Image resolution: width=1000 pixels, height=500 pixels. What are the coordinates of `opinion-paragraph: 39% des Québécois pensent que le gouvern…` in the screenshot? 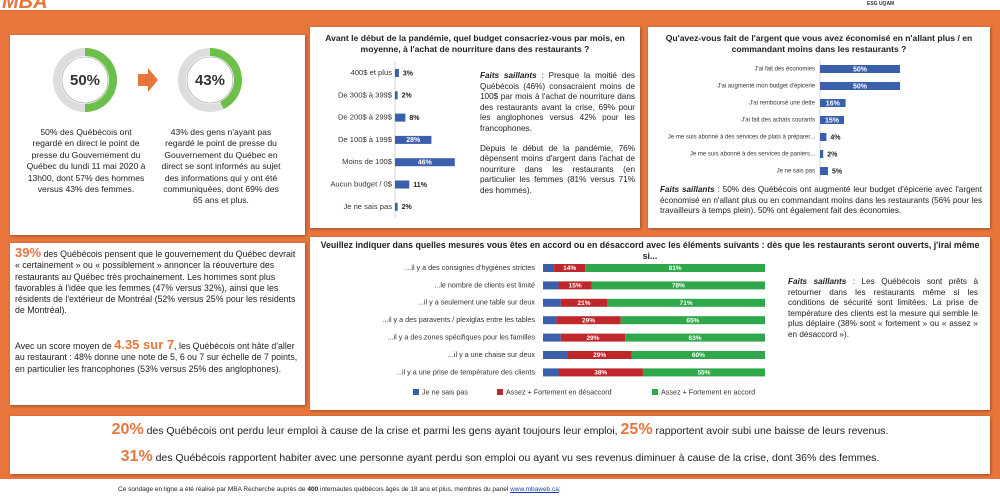 It's located at (157, 281).